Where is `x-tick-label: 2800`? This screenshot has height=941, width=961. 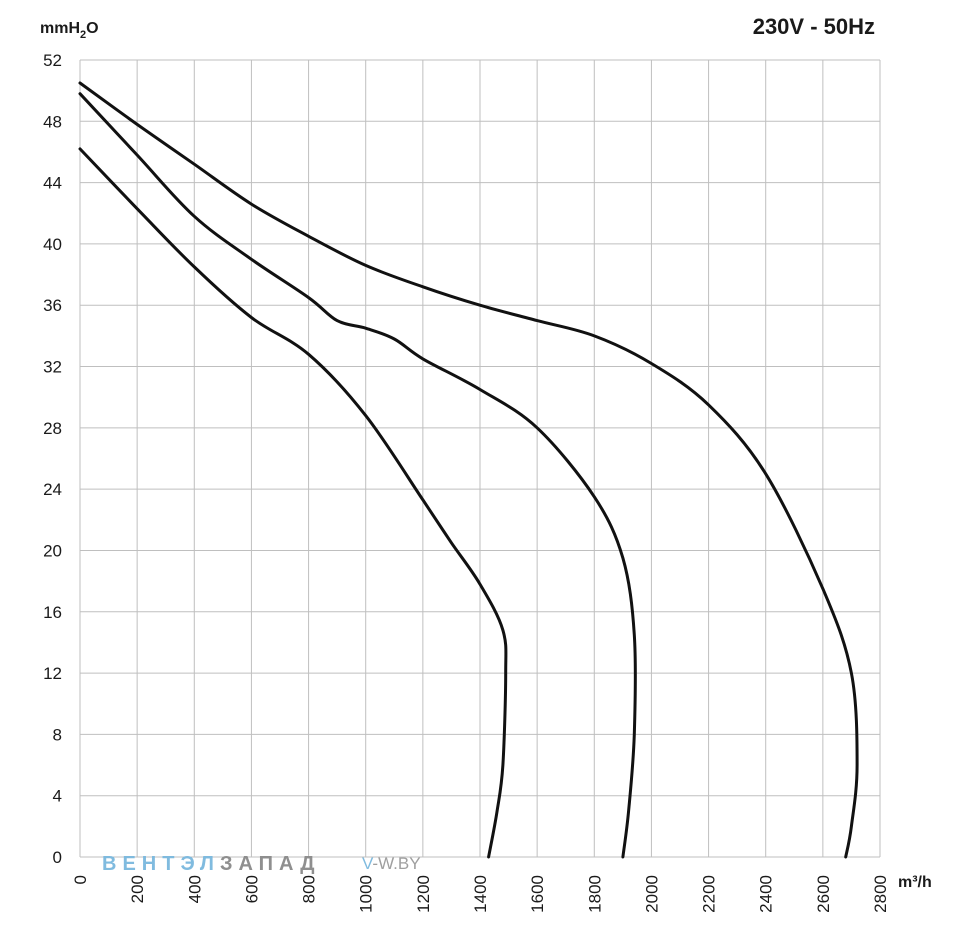 x-tick-label: 2800 is located at coordinates (880, 894).